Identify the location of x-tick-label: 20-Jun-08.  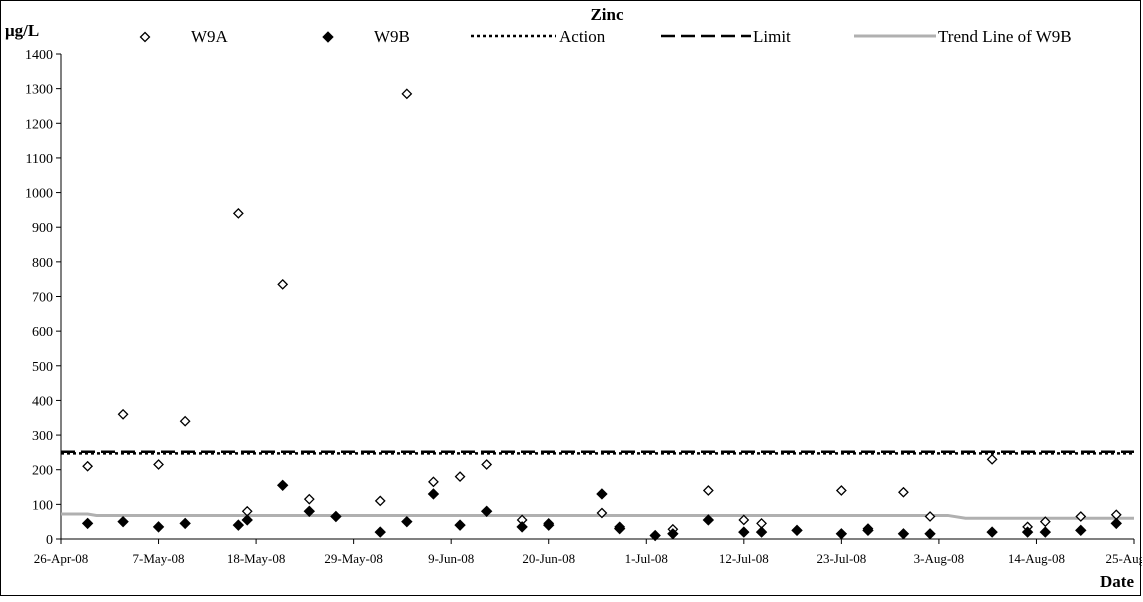
(548, 558).